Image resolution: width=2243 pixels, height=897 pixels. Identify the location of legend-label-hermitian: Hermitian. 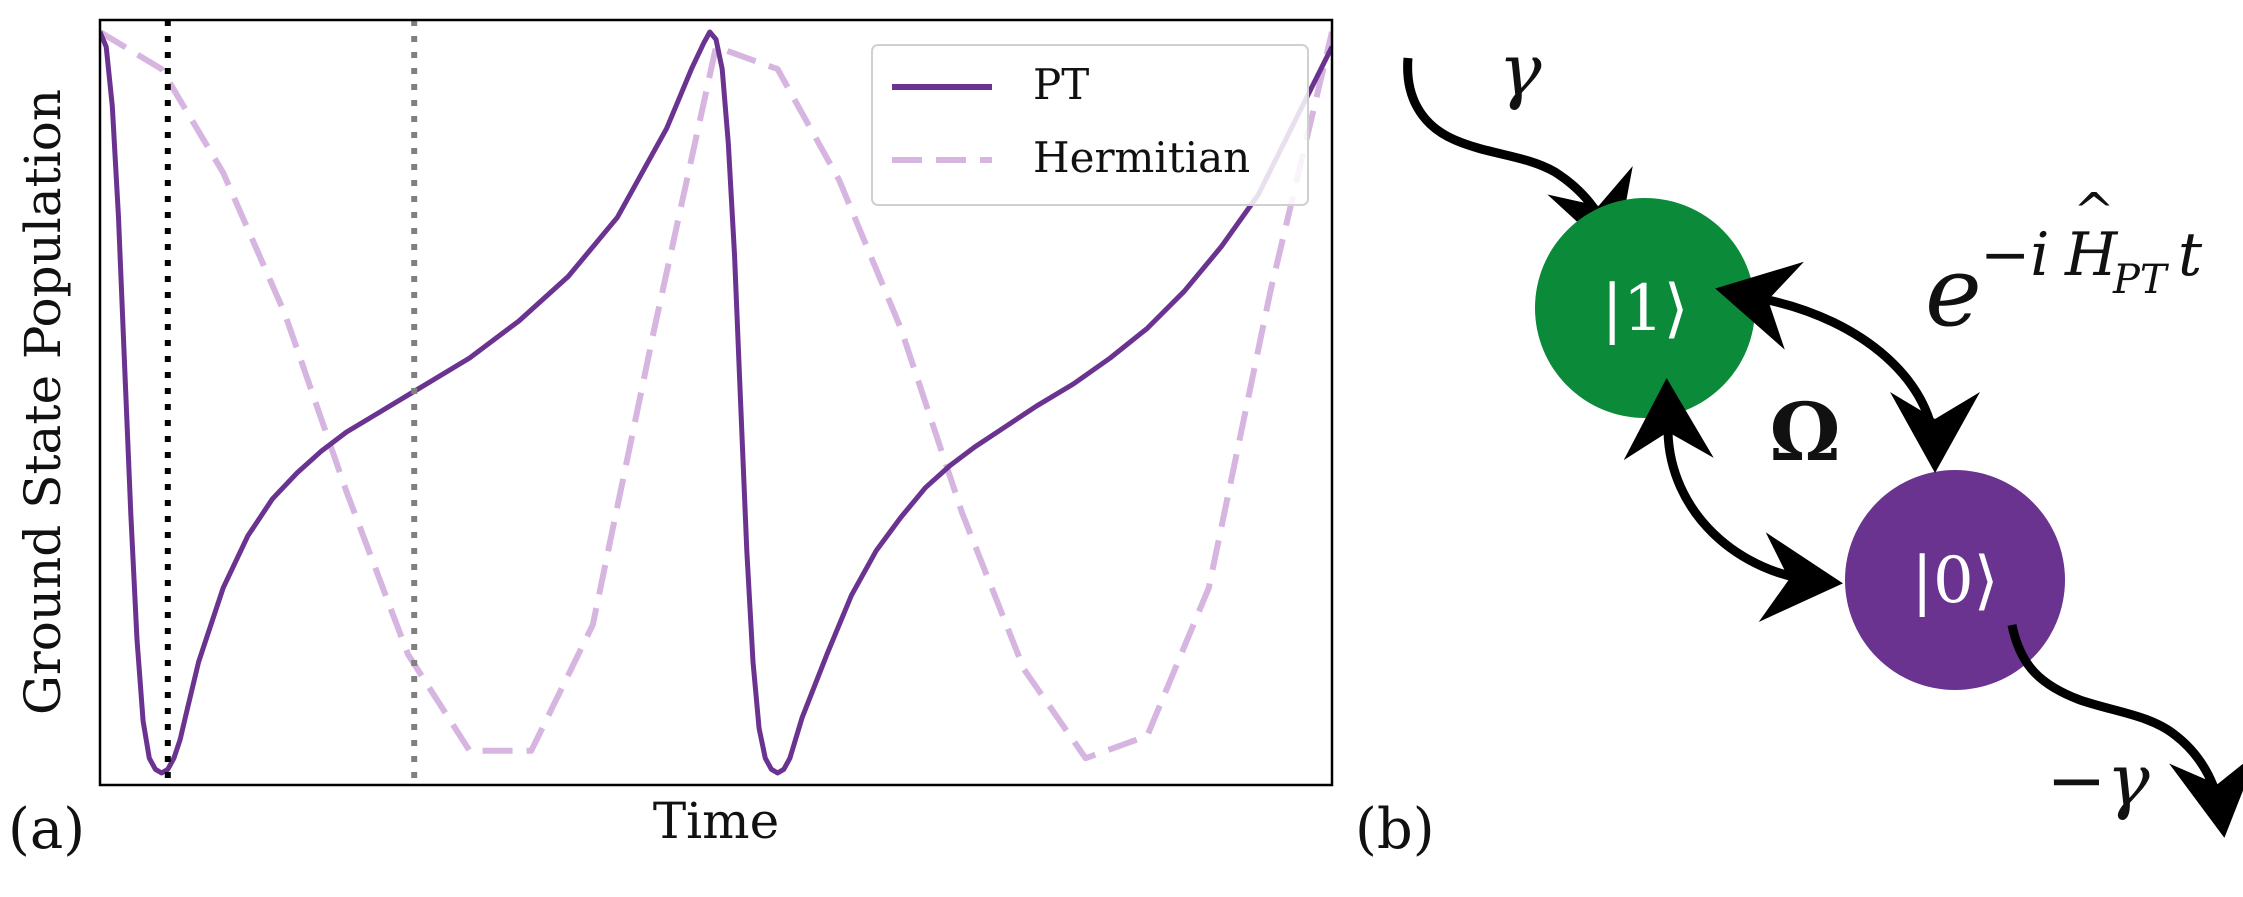
(1141, 157).